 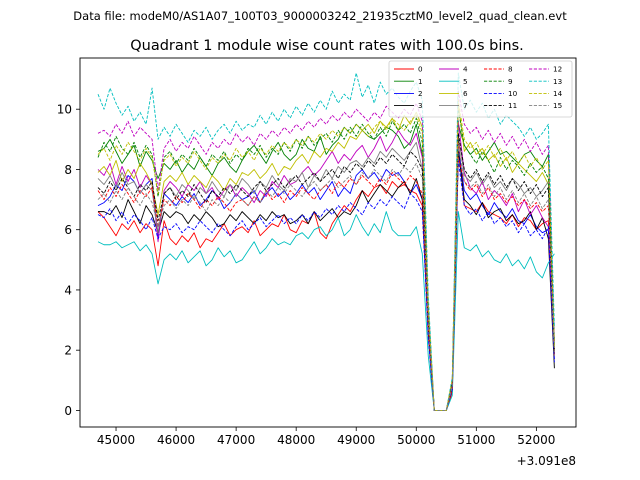 What do you see at coordinates (176, 440) in the screenshot?
I see `x-tick-label: 46000` at bounding box center [176, 440].